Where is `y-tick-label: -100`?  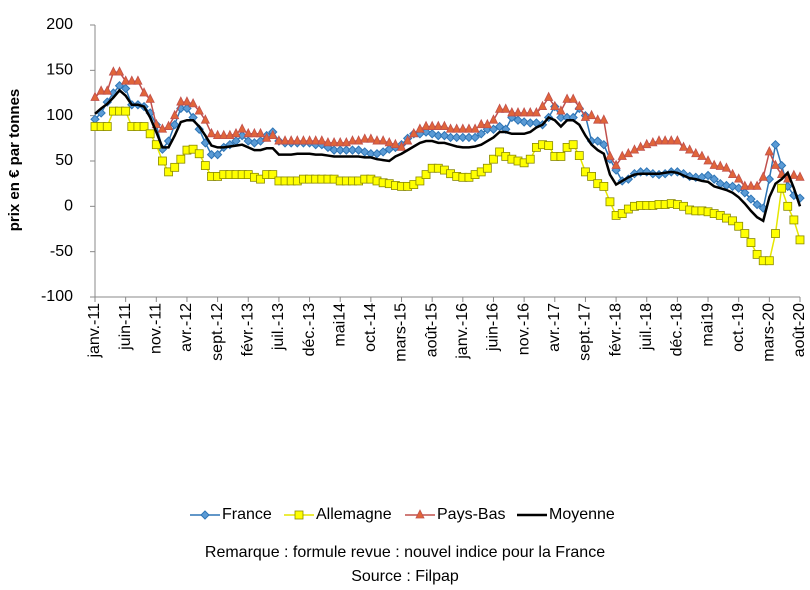
y-tick-label: -100 is located at coordinates (57, 296).